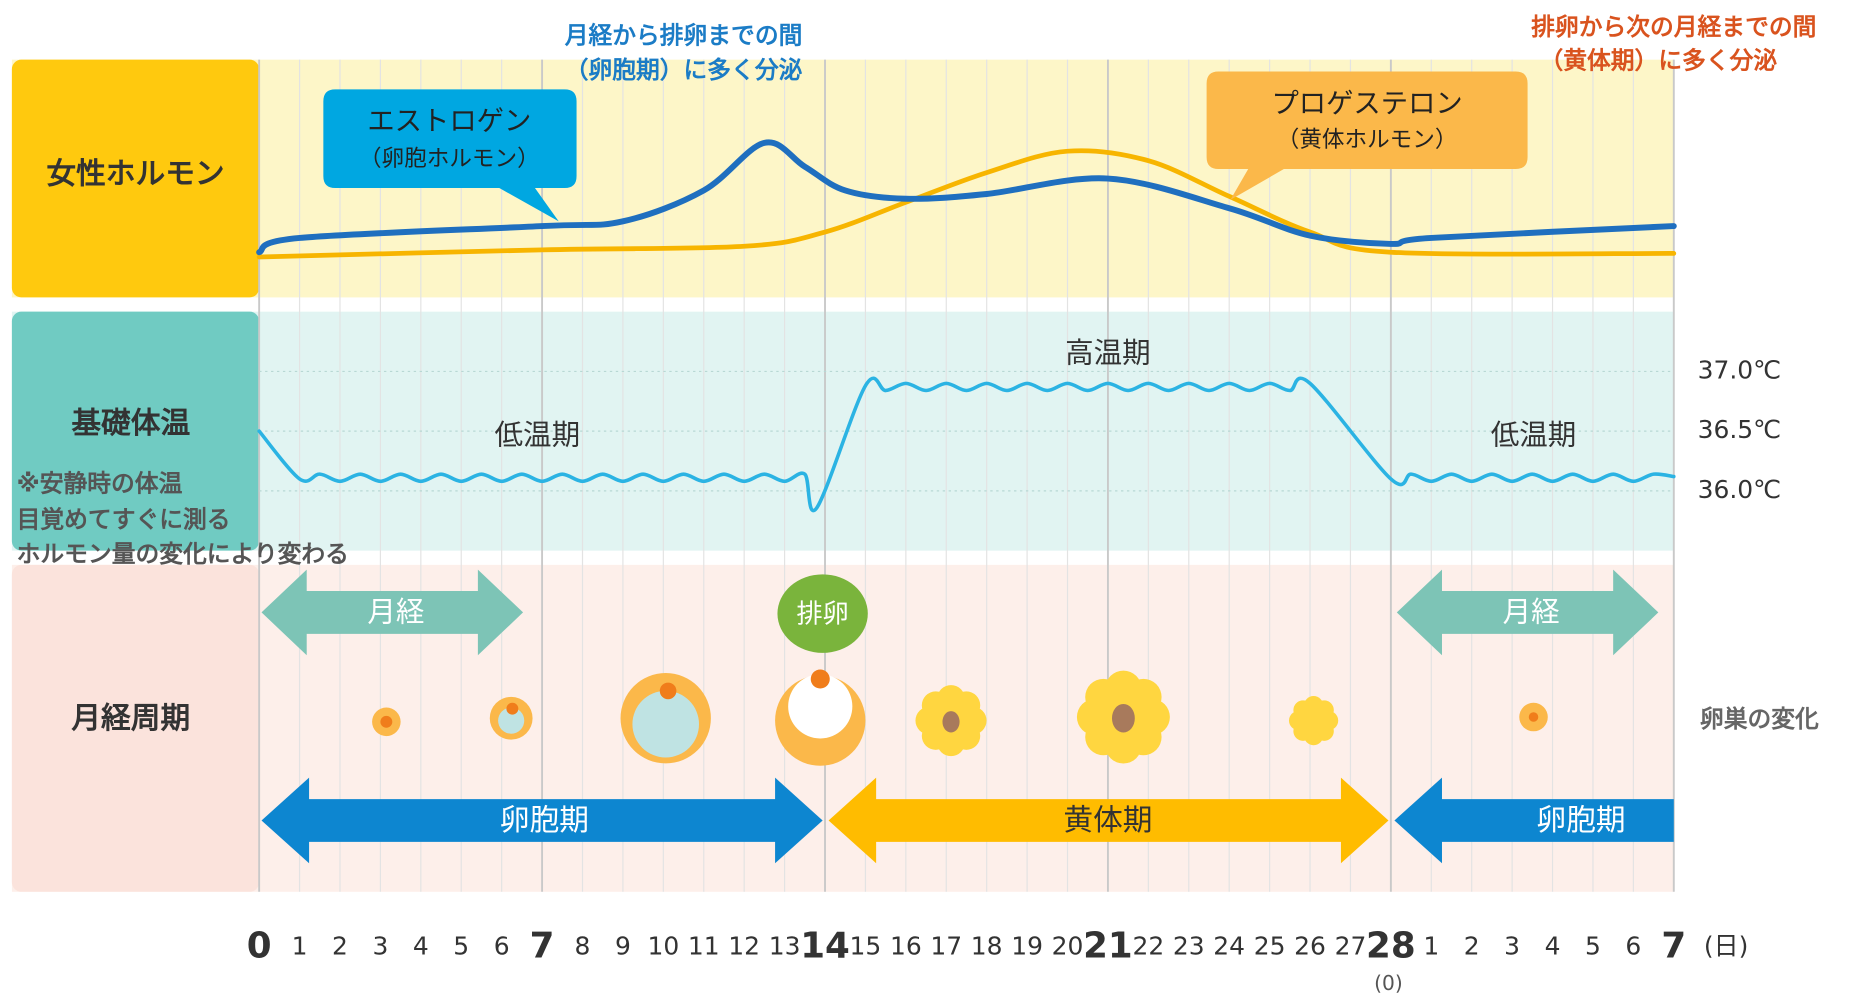 Image resolution: width=1864 pixels, height=999 pixels. Describe the element at coordinates (1027, 946) in the screenshot. I see `x-tick-label: 19` at that location.